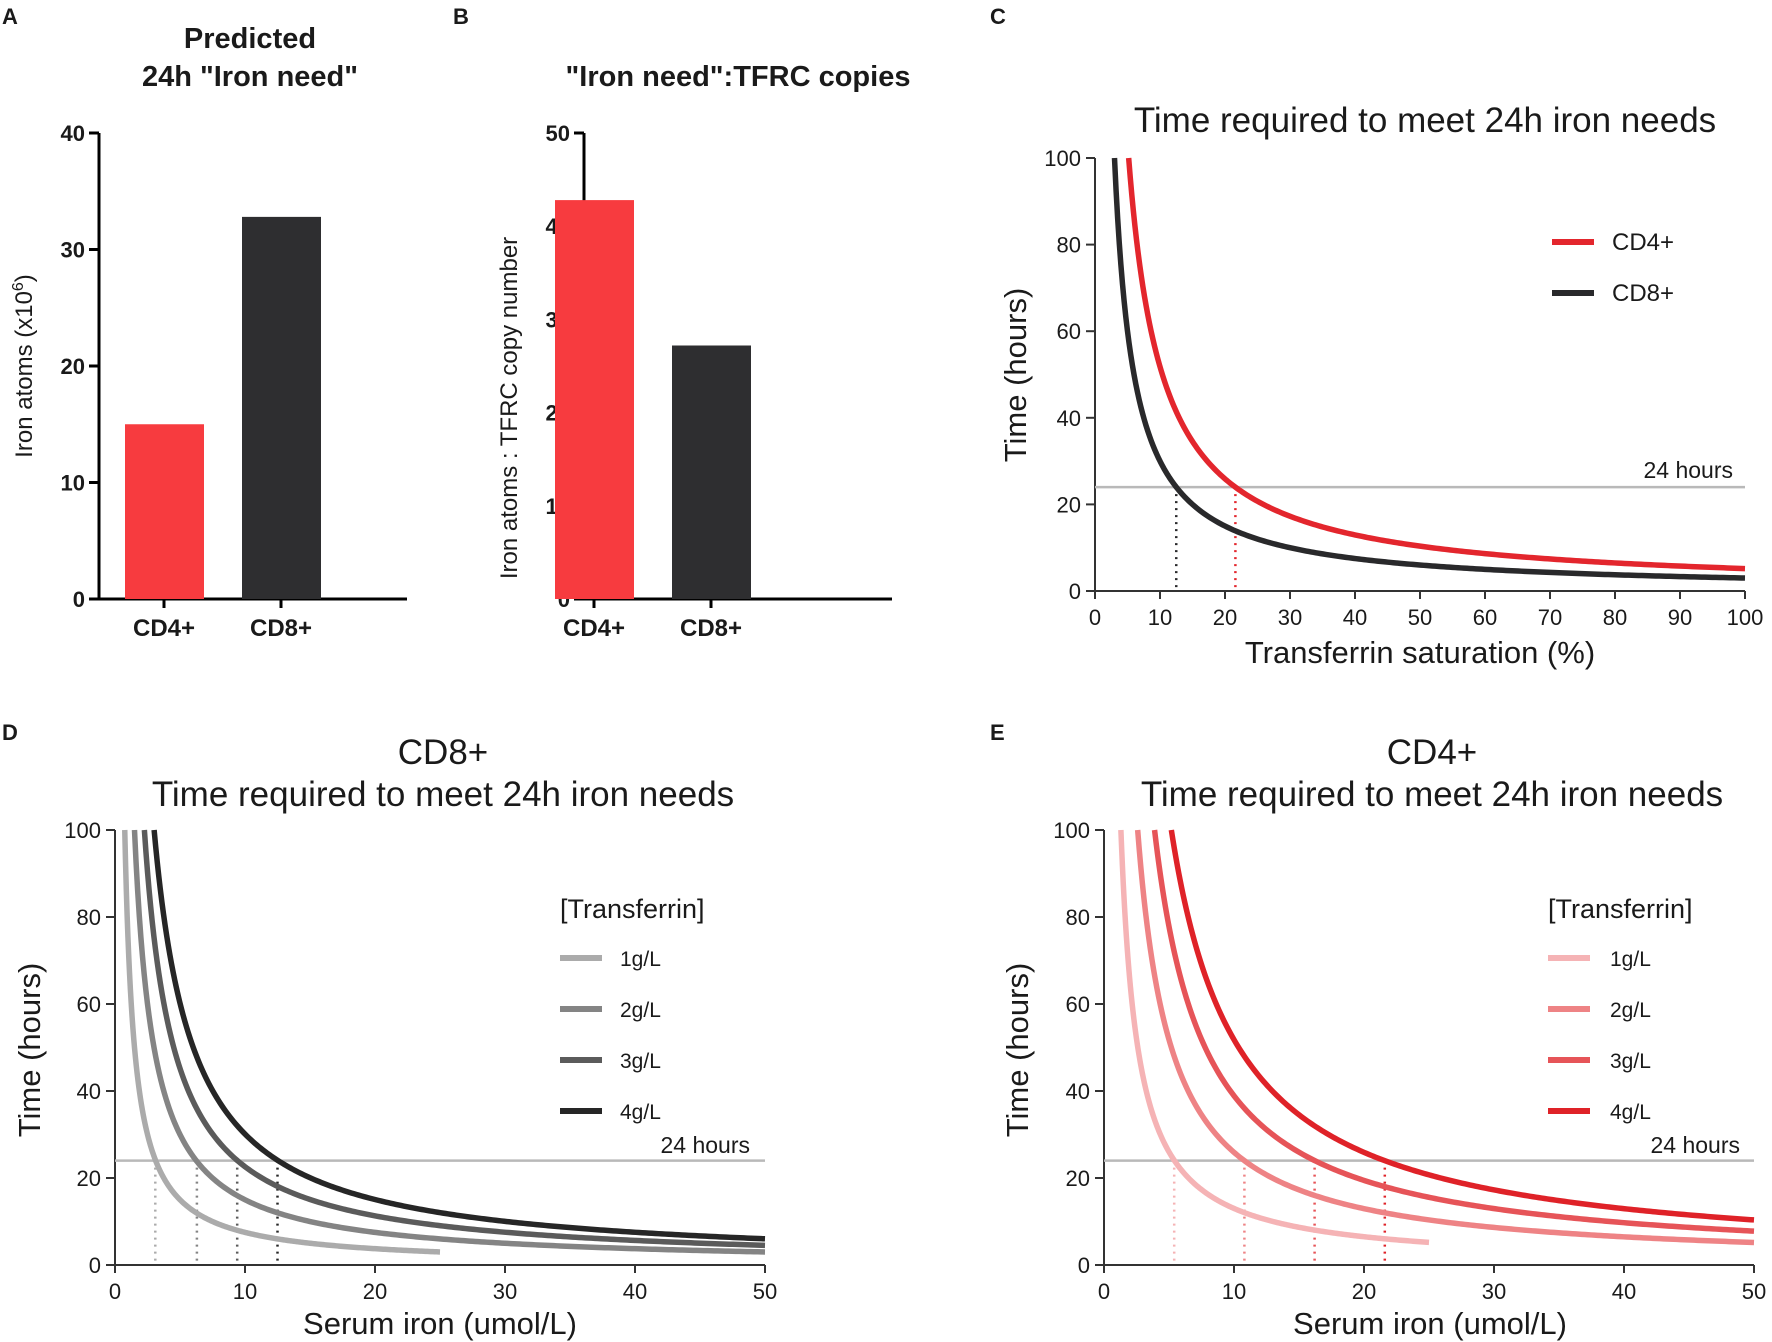 Image resolution: width=1772 pixels, height=1342 pixels. Describe the element at coordinates (443, 794) in the screenshot. I see `panel-d-subtitle: Time required to meet 24h iron needs` at that location.